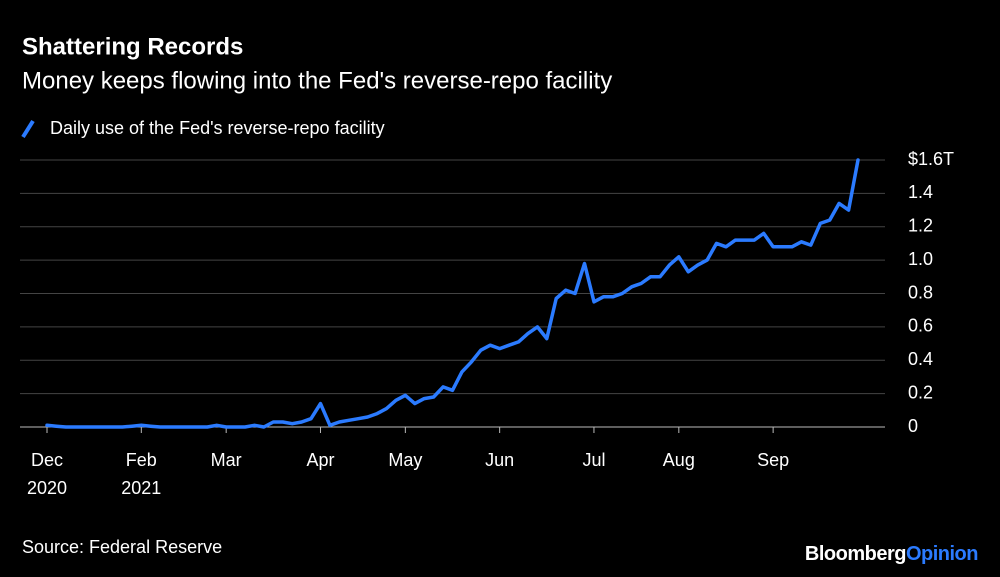 The height and width of the screenshot is (577, 1000). Describe the element at coordinates (855, 554) in the screenshot. I see `brand-name: Bloomberg` at that location.